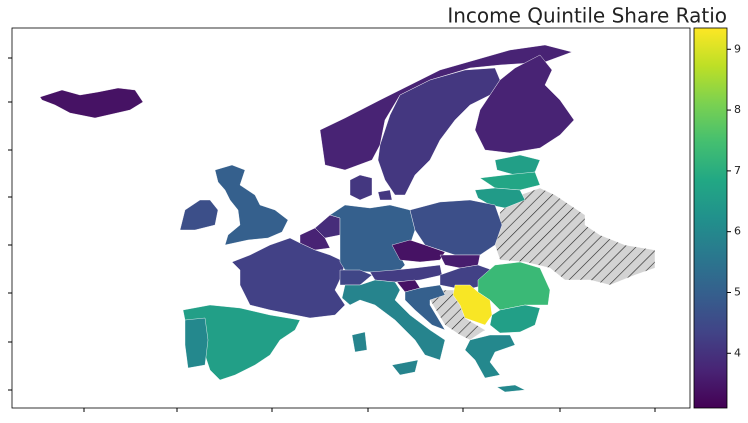 Image resolution: width=748 pixels, height=423 pixels. What do you see at coordinates (737, 291) in the screenshot?
I see `colorbar-tick-label: 5` at bounding box center [737, 291].